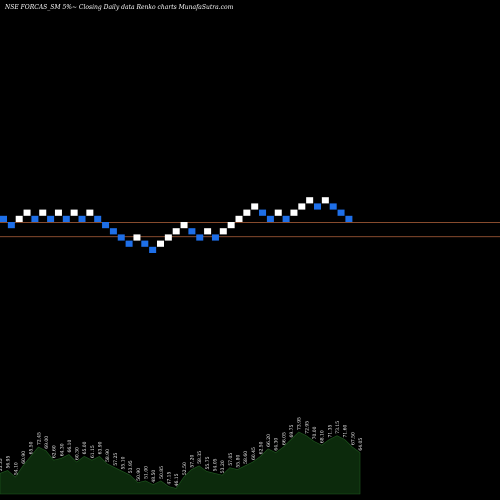 This screenshot has width=500, height=500. What do you see at coordinates (284, 438) in the screenshot?
I see `volume-label-37: 66.05` at bounding box center [284, 438].